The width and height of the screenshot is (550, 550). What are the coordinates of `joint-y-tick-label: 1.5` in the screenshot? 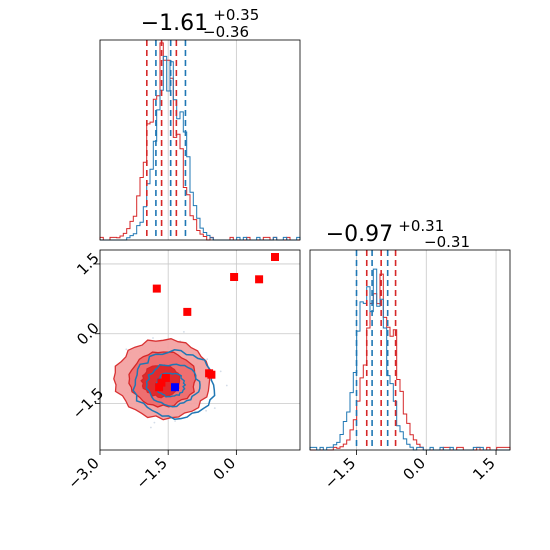 It's located at (88, 264).